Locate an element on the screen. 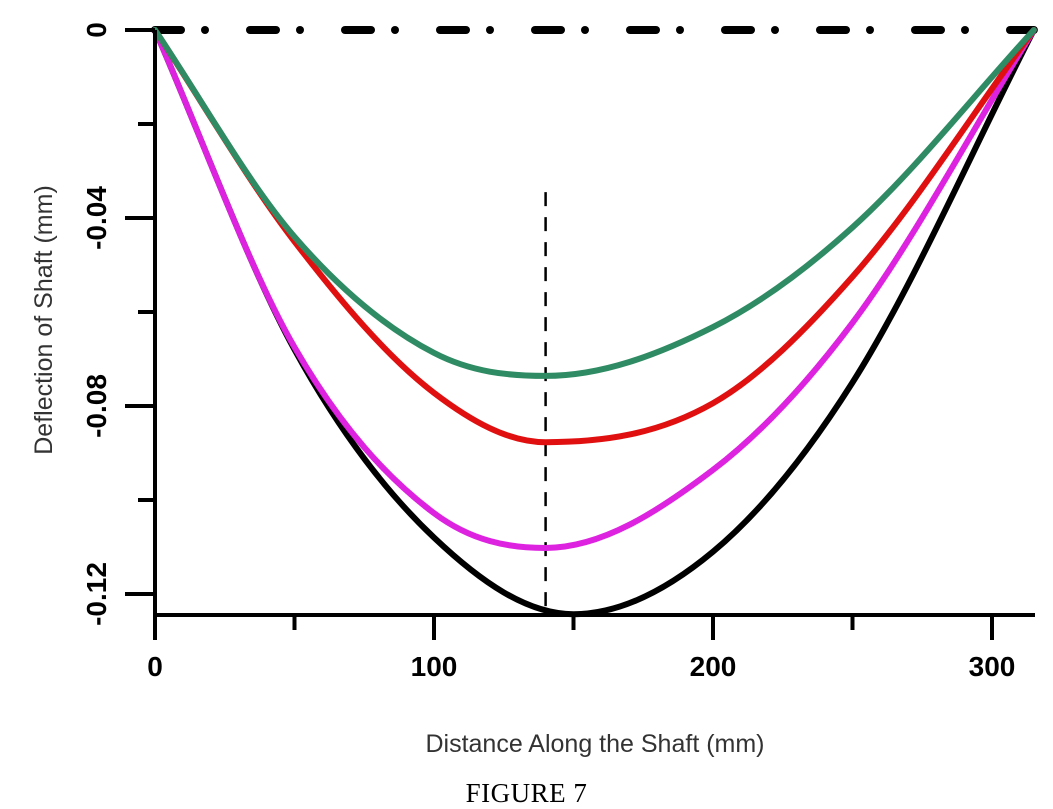 Image resolution: width=1053 pixels, height=809 pixels. zero-line is located at coordinates (594, 30).